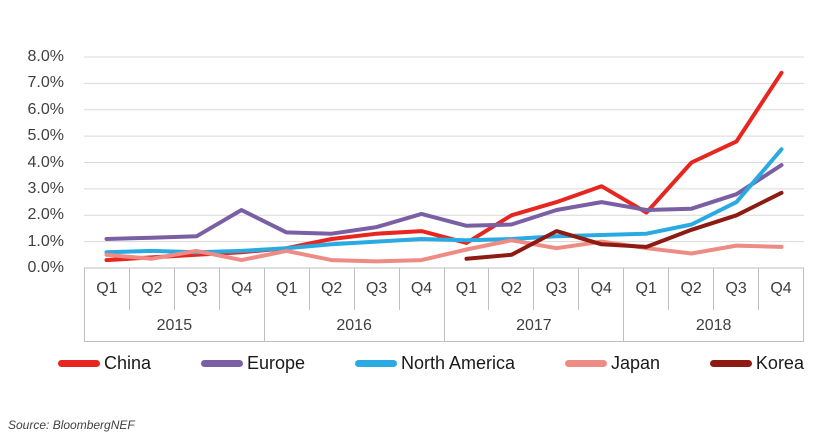  I want to click on y-tick-label: 2.0%, so click(45, 215).